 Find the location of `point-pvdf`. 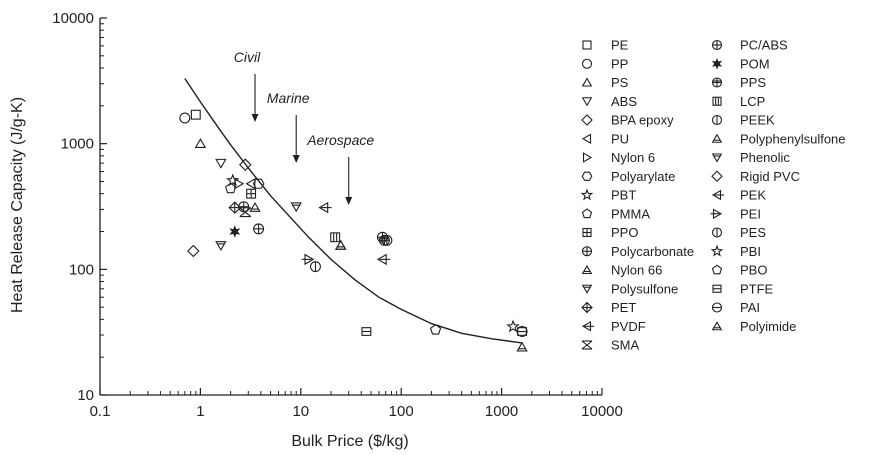

point-pvdf is located at coordinates (325, 207).